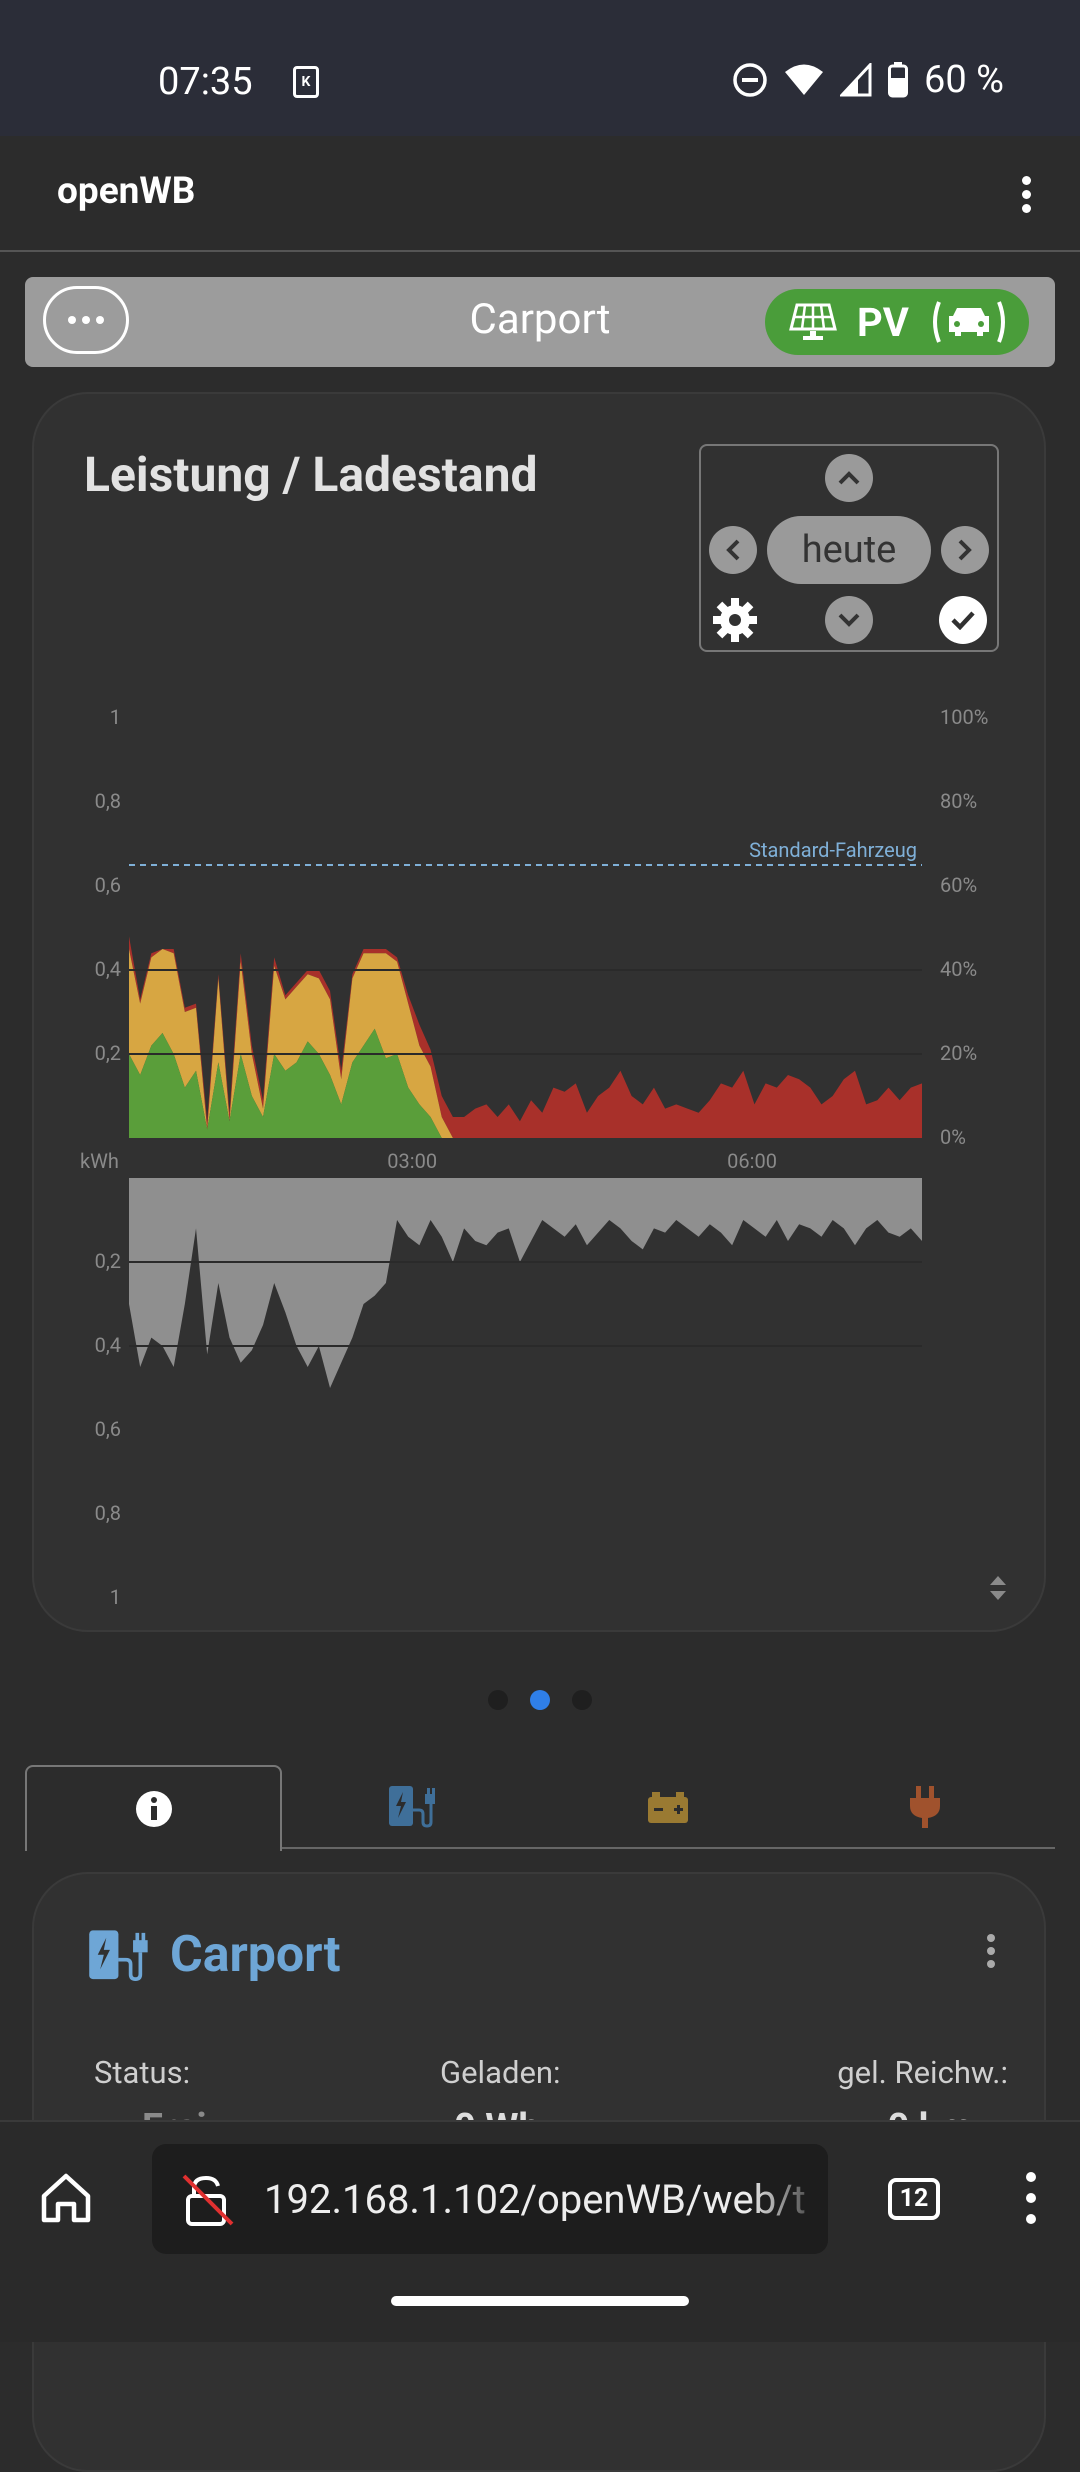  What do you see at coordinates (898, 80) in the screenshot?
I see `battery-icon` at bounding box center [898, 80].